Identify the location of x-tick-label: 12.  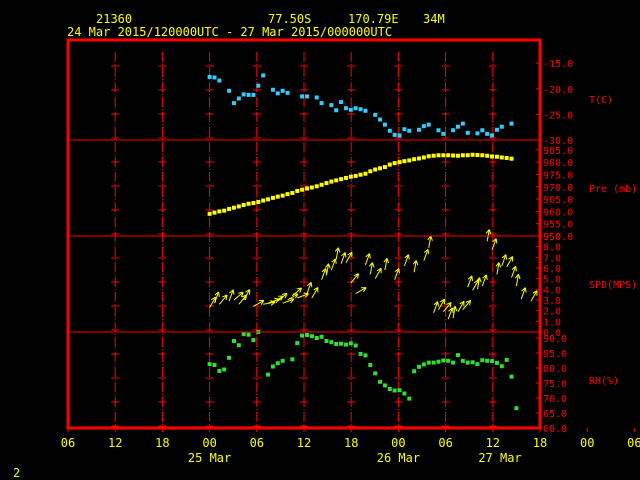
(493, 443).